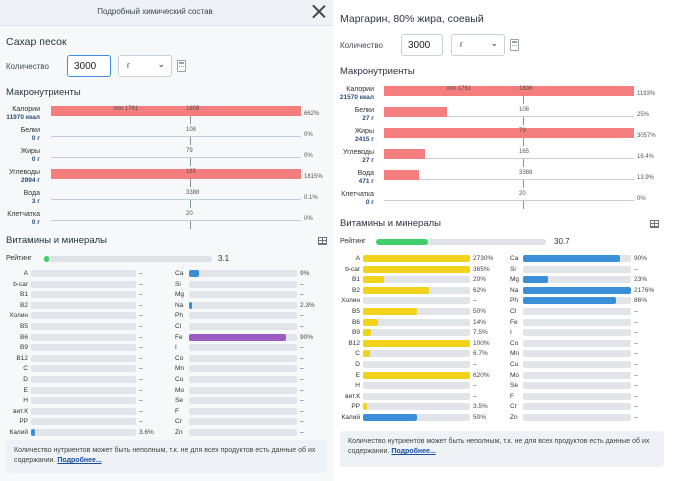 This screenshot has height=481, width=679. What do you see at coordinates (355, 407) in the screenshot?
I see `nutrient-name: PP` at bounding box center [355, 407].